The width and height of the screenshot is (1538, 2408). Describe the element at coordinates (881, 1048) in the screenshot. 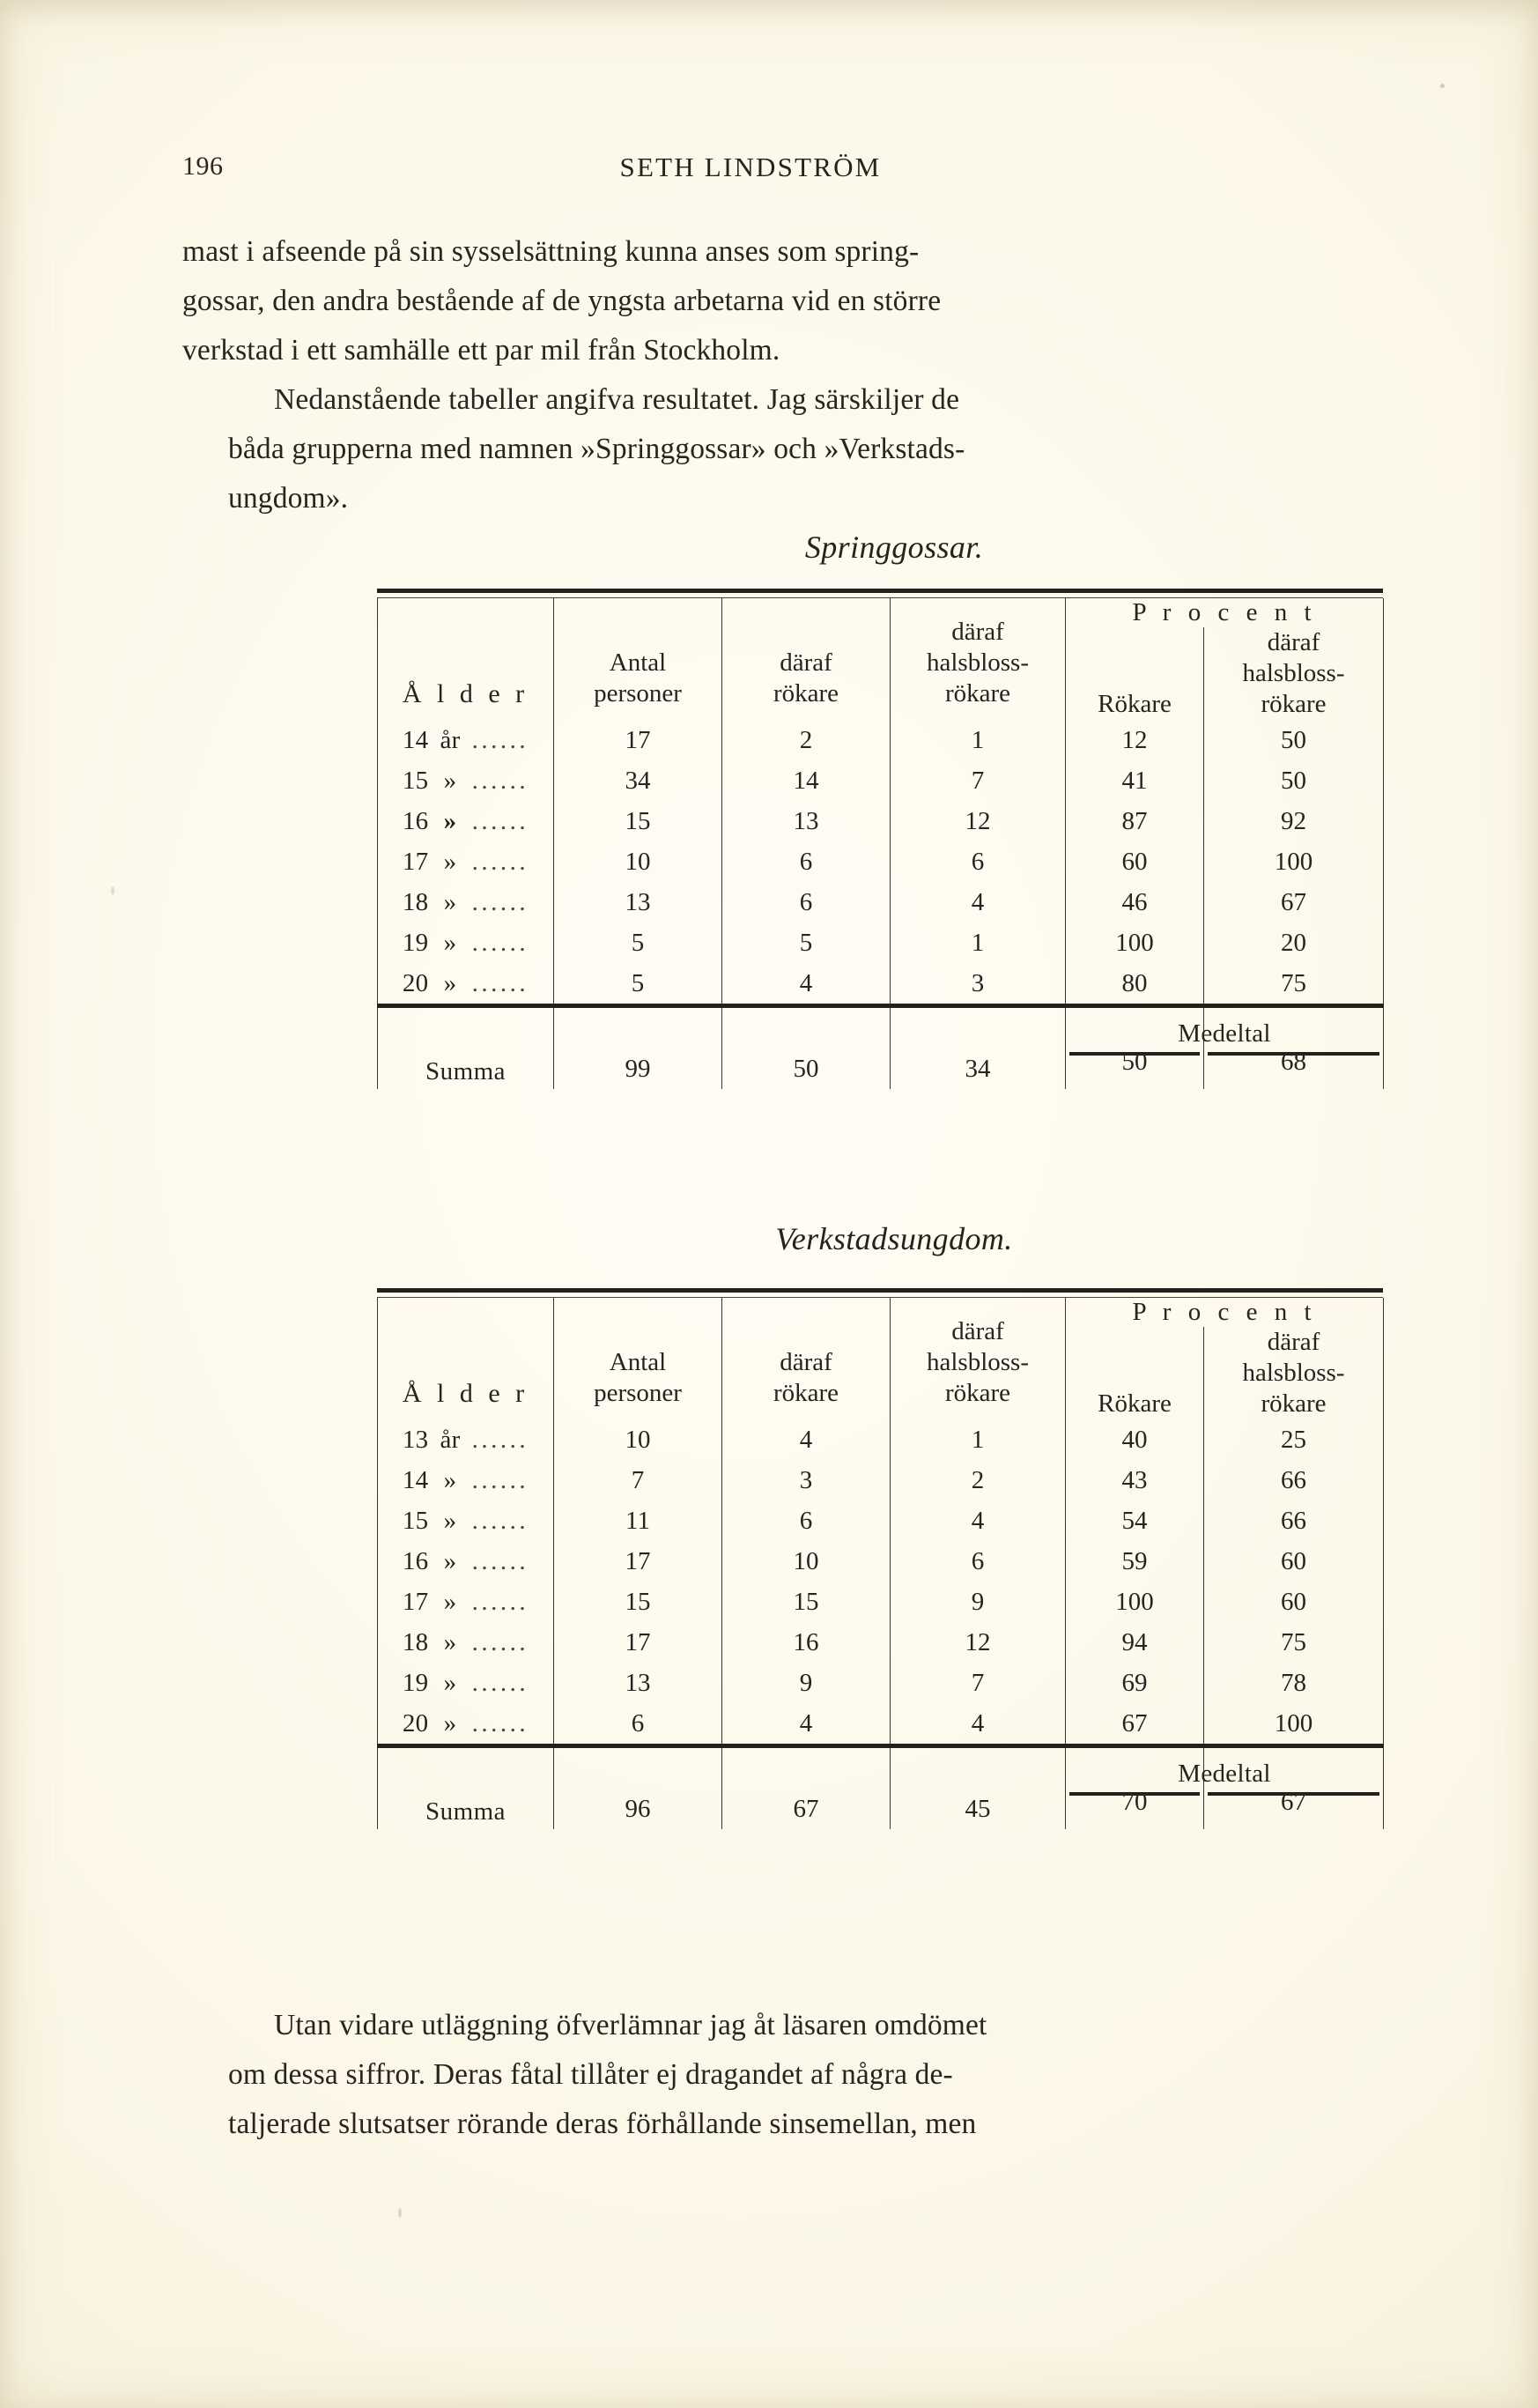

I see `table-summa-row: Summa 99 50 34 Medeltal 50 68` at that location.